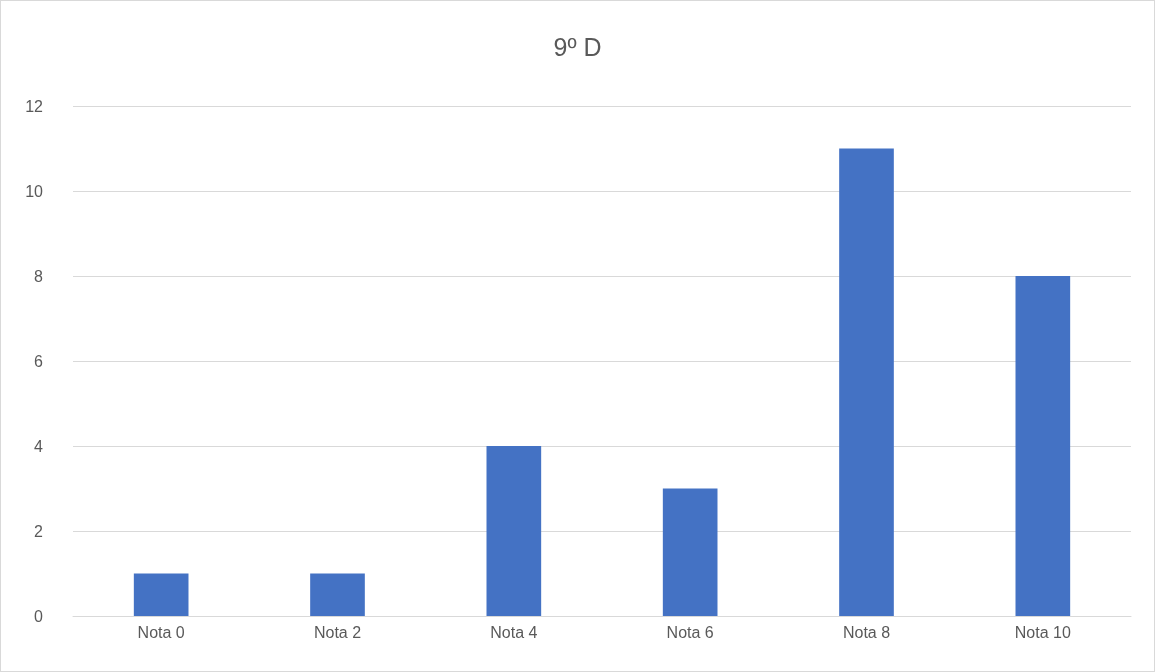 The image size is (1155, 672). I want to click on y-tick-label: 4, so click(39, 446).